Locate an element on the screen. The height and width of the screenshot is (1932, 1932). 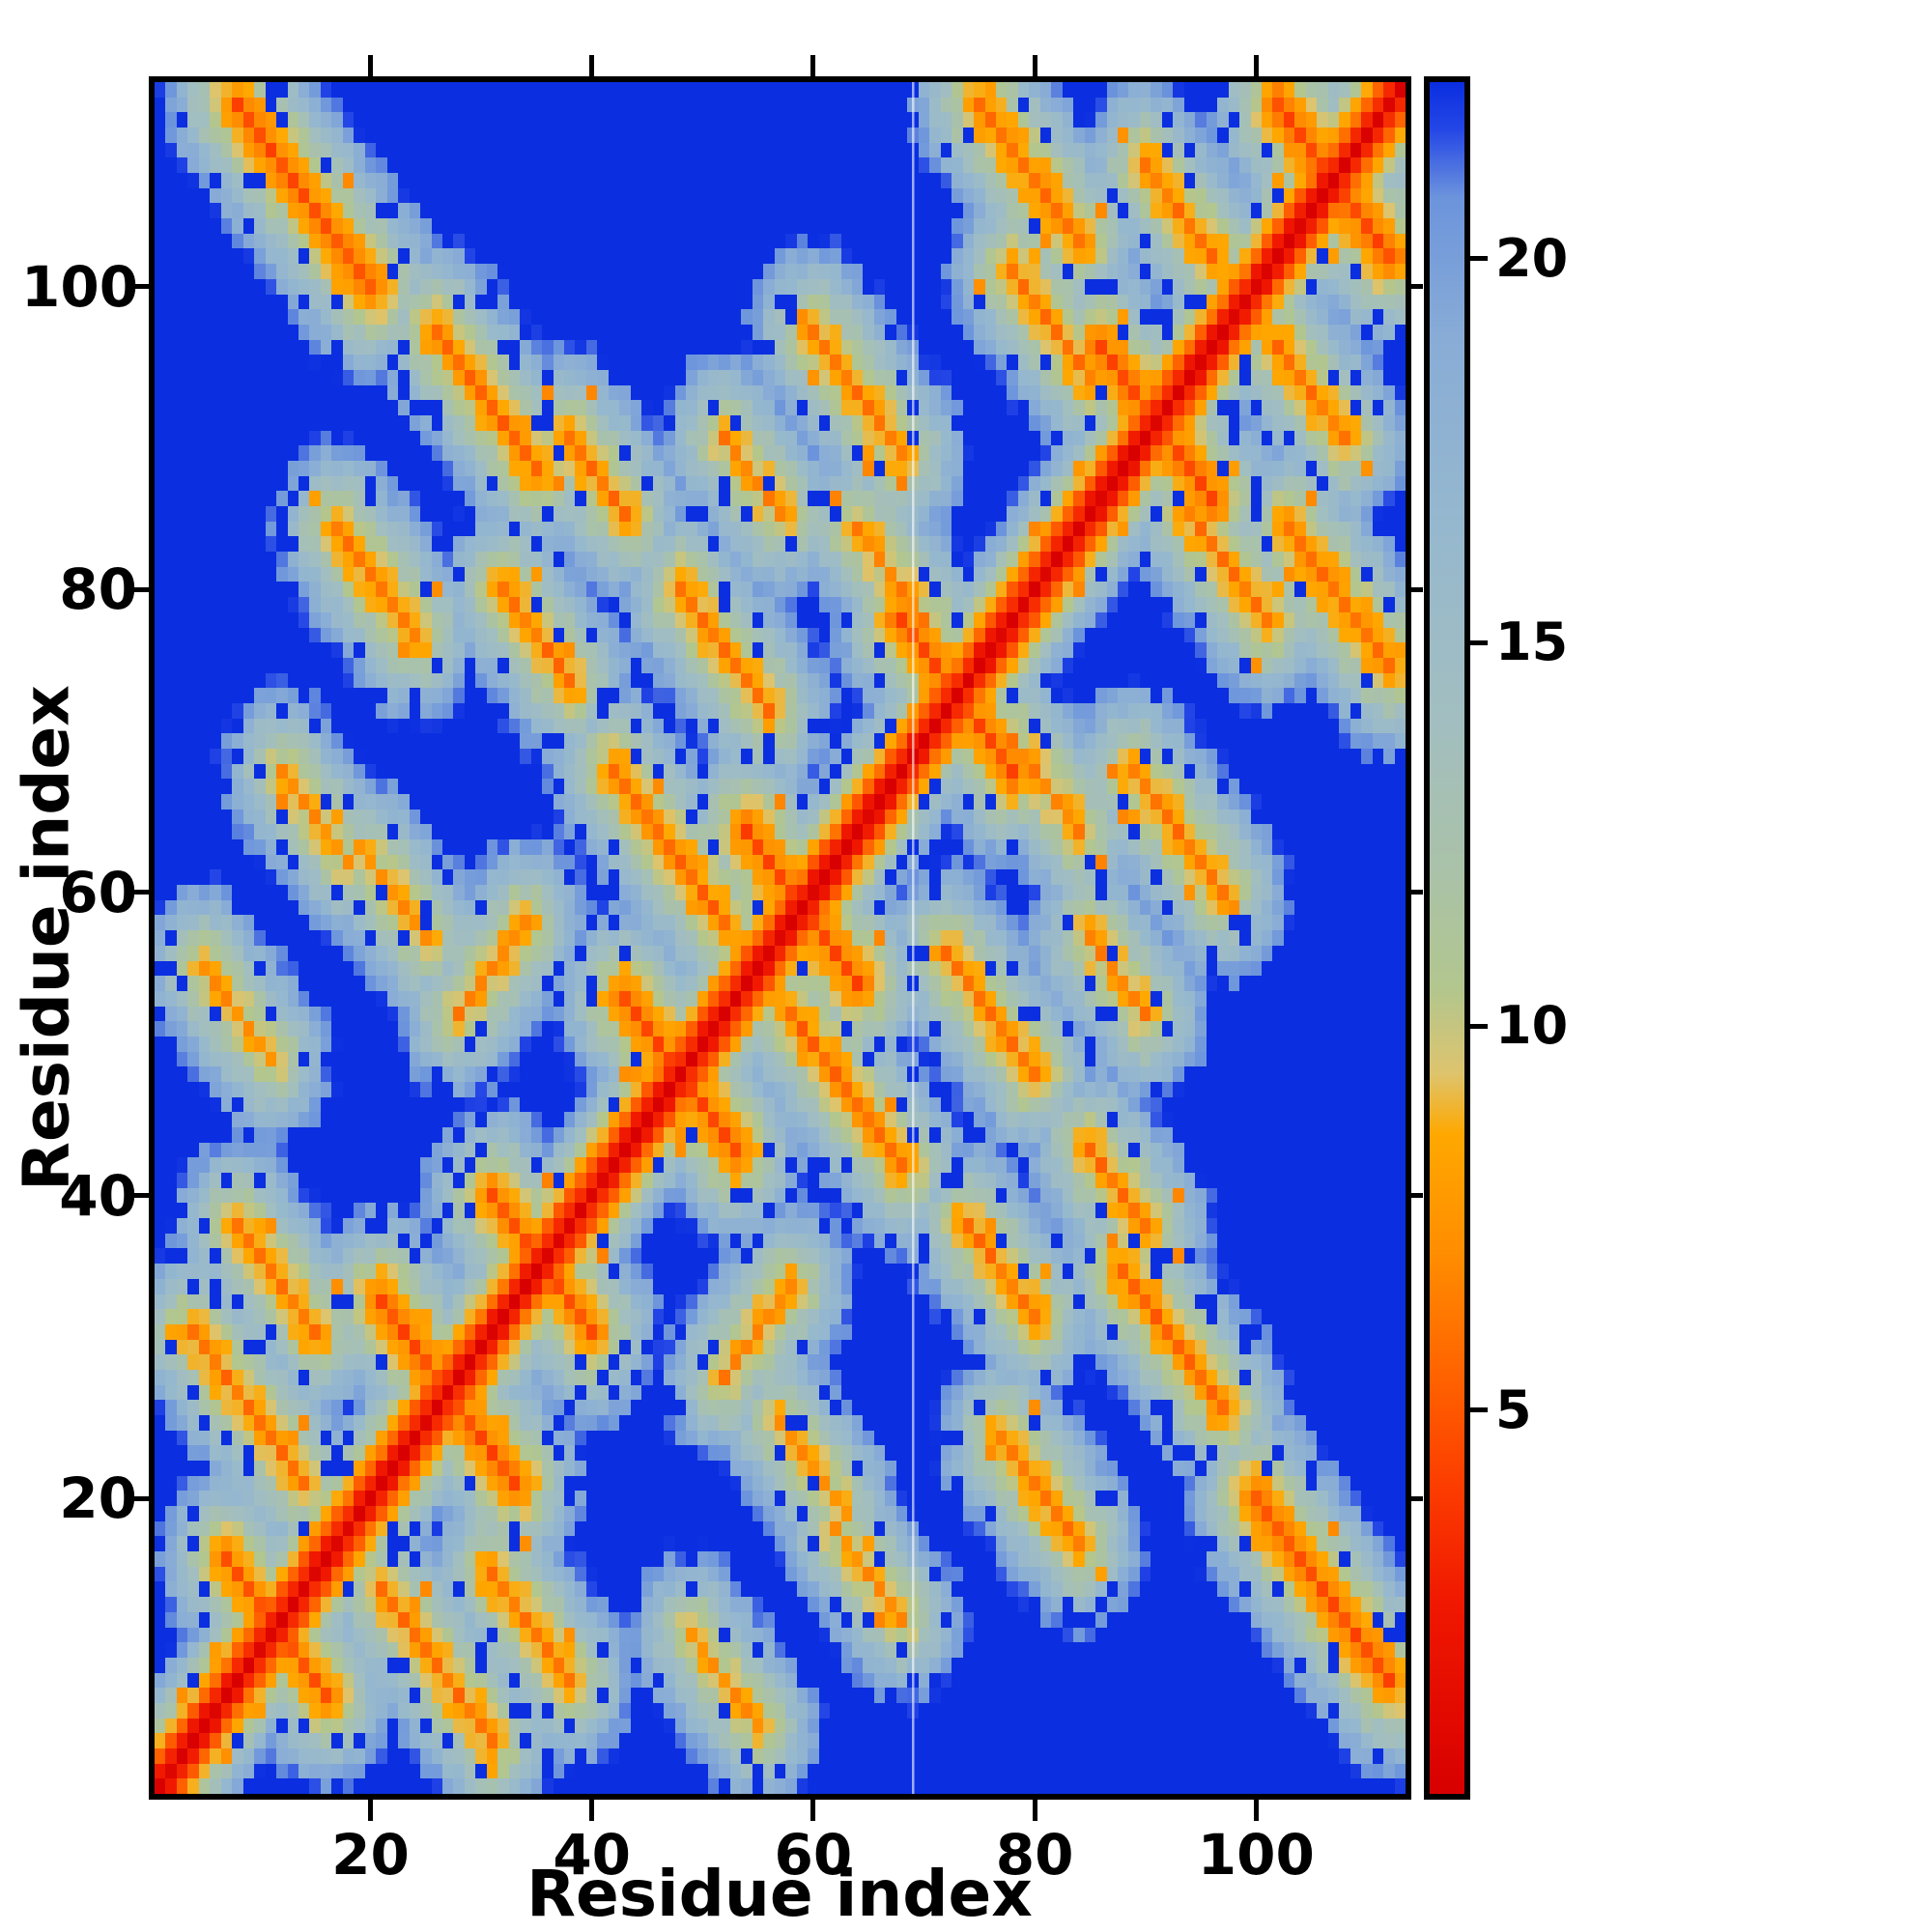
y-tick-label: 20 is located at coordinates (98, 1498).